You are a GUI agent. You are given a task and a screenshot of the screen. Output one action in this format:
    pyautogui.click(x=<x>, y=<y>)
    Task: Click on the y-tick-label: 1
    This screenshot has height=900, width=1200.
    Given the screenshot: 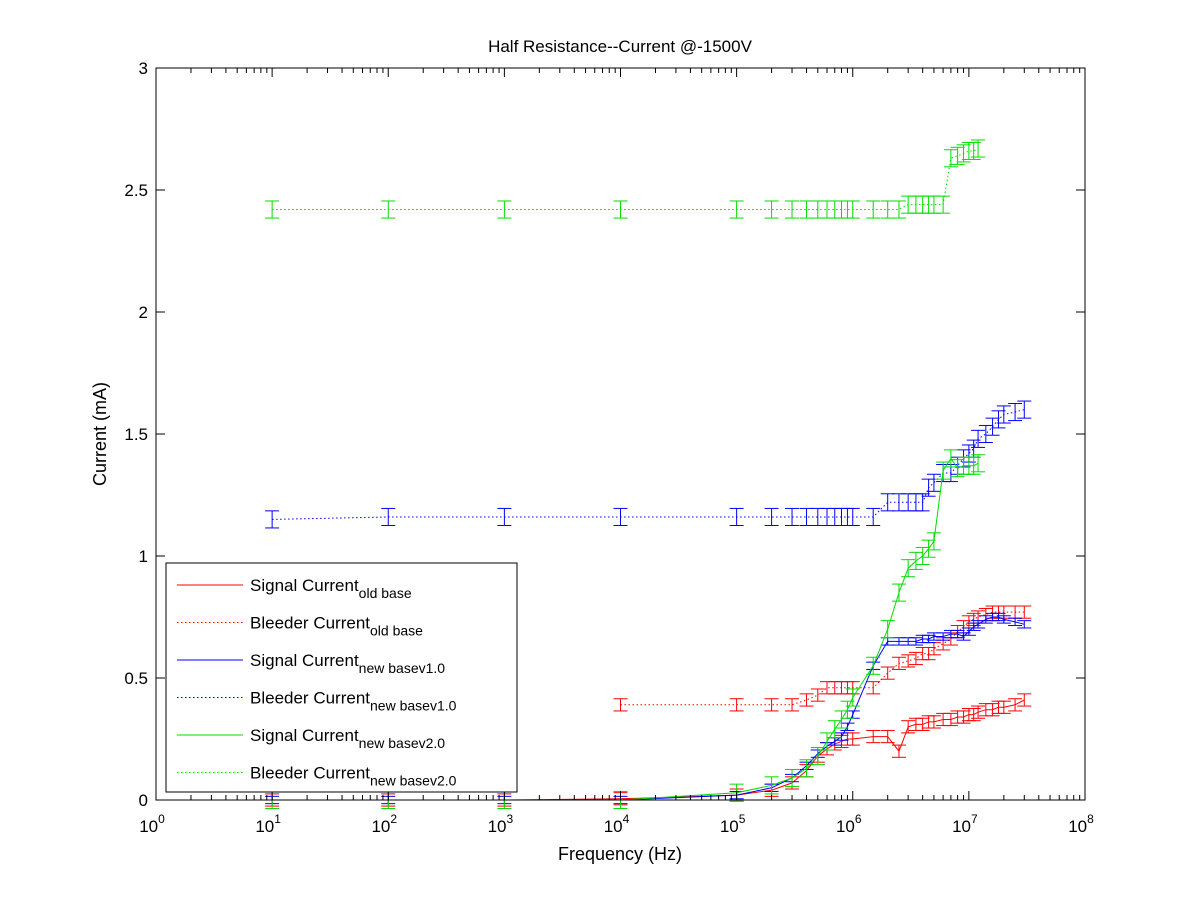 What is the action you would take?
    pyautogui.click(x=143, y=556)
    